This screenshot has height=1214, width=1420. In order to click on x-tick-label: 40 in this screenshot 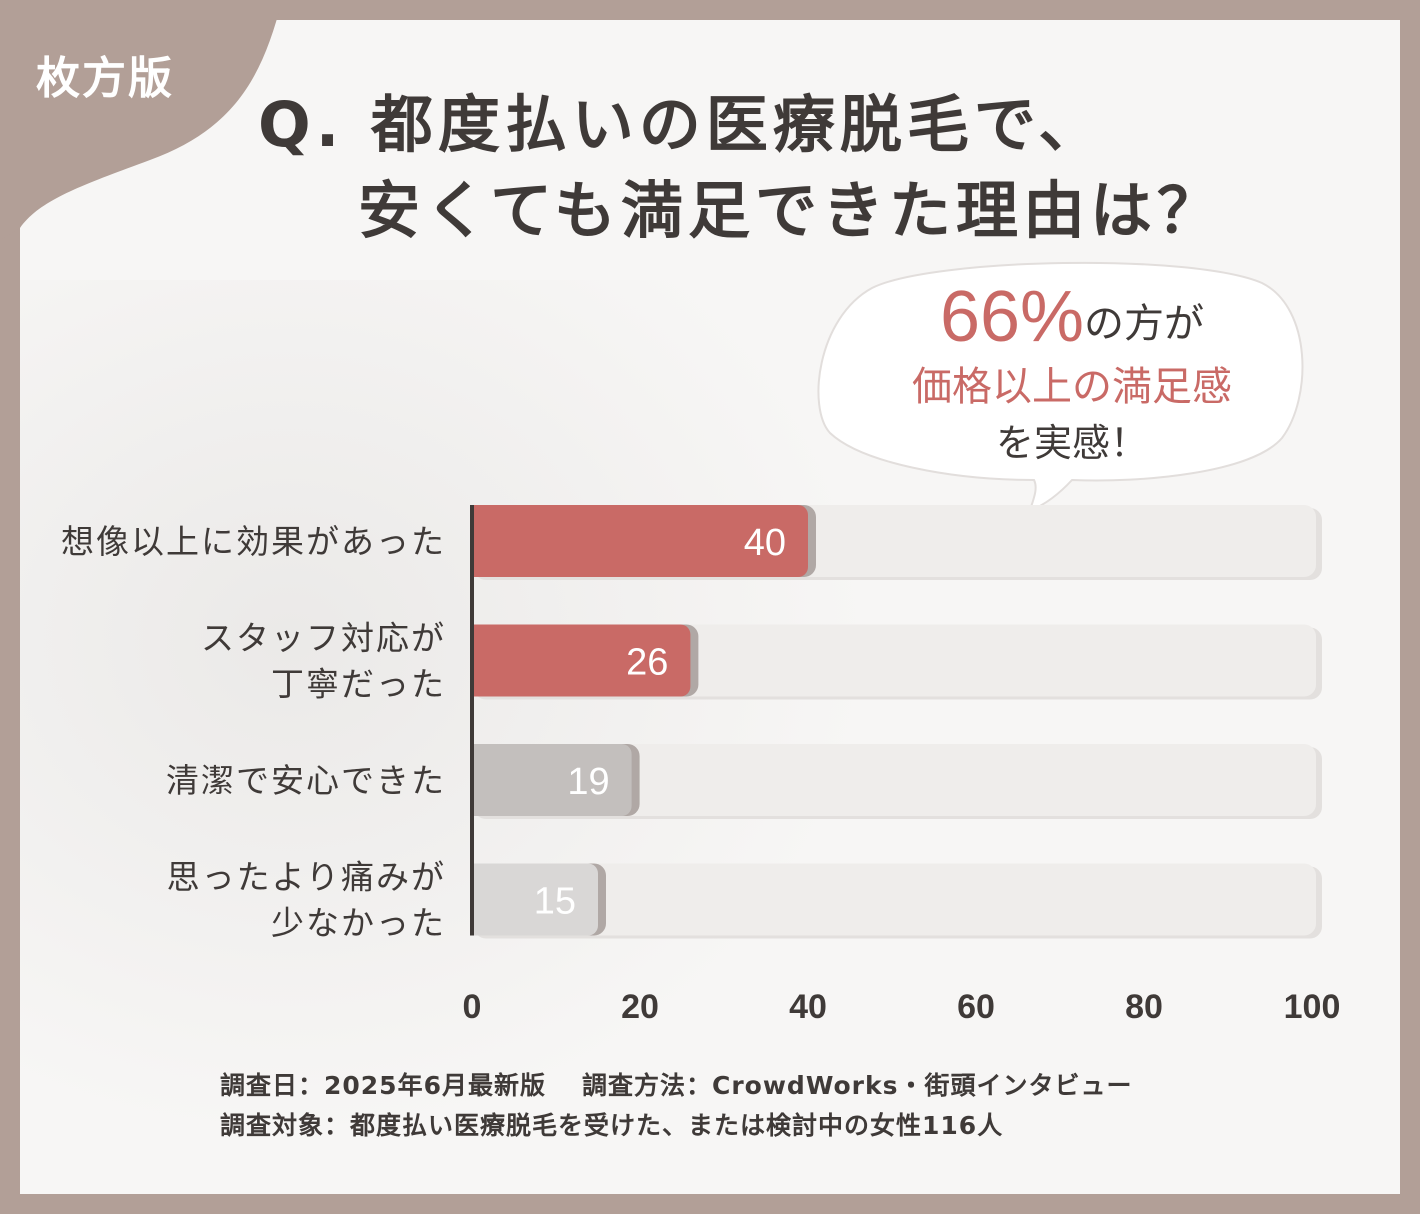, I will do `click(808, 1007)`.